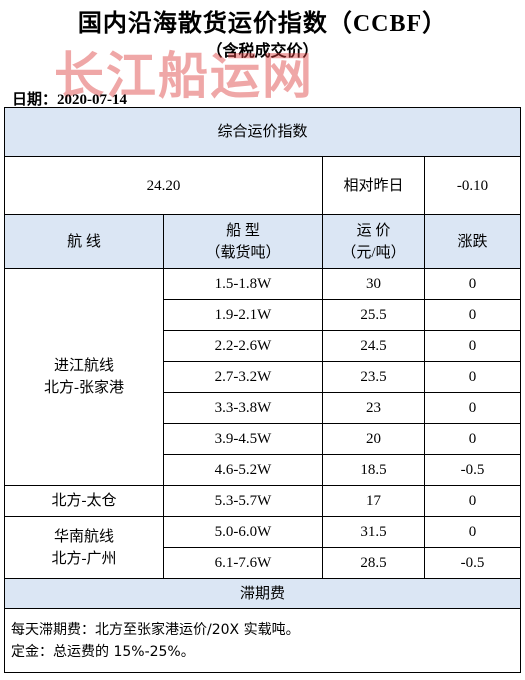  What do you see at coordinates (373, 346) in the screenshot?
I see `price-cell: 24.5` at bounding box center [373, 346].